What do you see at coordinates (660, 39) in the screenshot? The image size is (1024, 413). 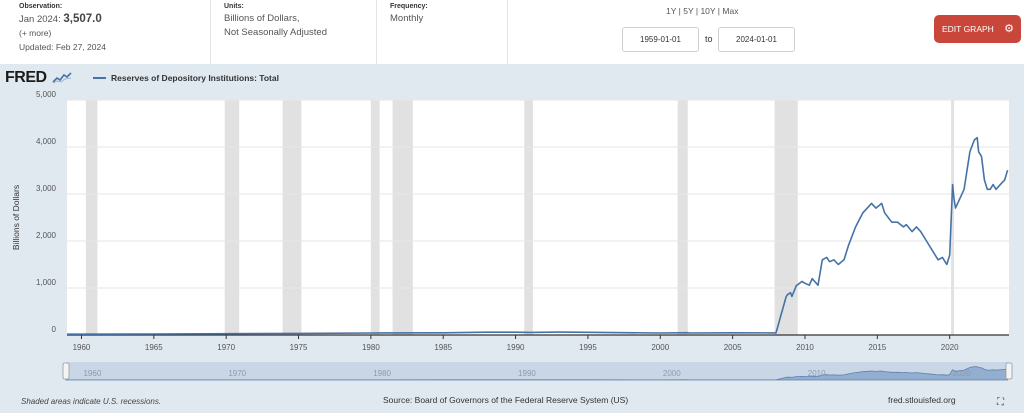 I see `start-date-input: 1959-01-01` at bounding box center [660, 39].